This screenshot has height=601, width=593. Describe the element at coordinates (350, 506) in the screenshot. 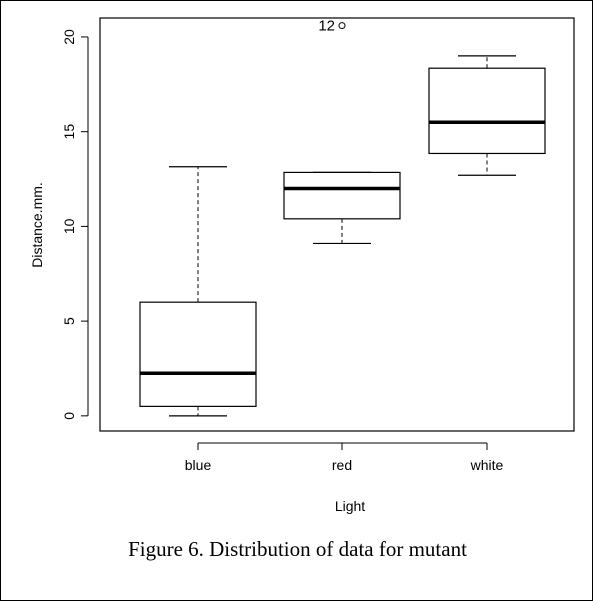

I see `x-axis-label: Light` at that location.